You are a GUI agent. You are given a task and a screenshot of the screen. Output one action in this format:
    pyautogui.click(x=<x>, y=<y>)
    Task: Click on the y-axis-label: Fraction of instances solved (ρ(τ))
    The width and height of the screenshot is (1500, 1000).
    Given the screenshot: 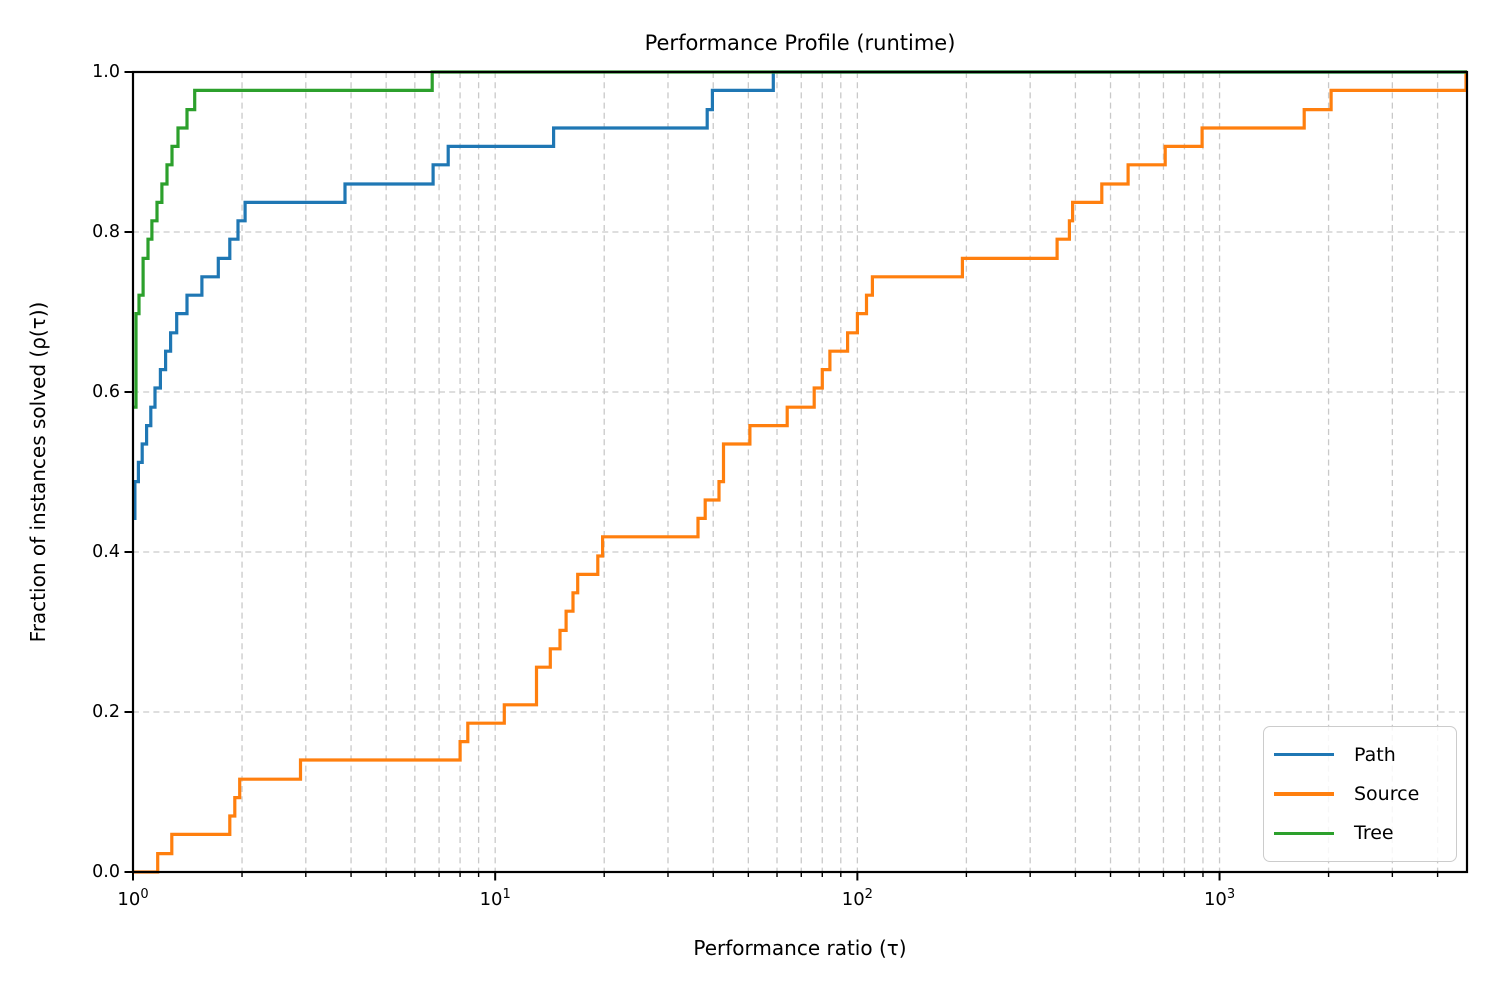 What is the action you would take?
    pyautogui.click(x=38, y=472)
    